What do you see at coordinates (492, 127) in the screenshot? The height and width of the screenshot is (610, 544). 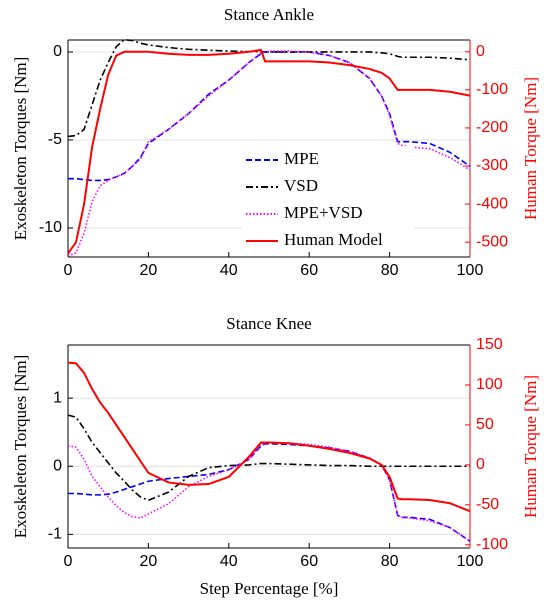 I see `y2-tick-label: -200` at bounding box center [492, 127].